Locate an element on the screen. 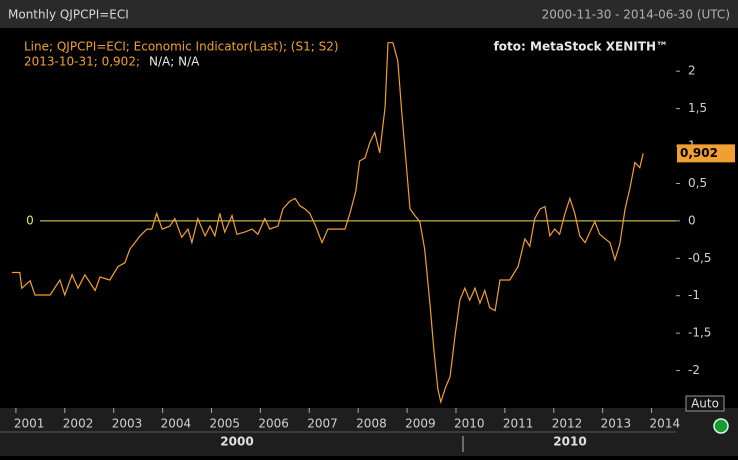  title: Monthly QJPCPI=ECI is located at coordinates (68, 15).